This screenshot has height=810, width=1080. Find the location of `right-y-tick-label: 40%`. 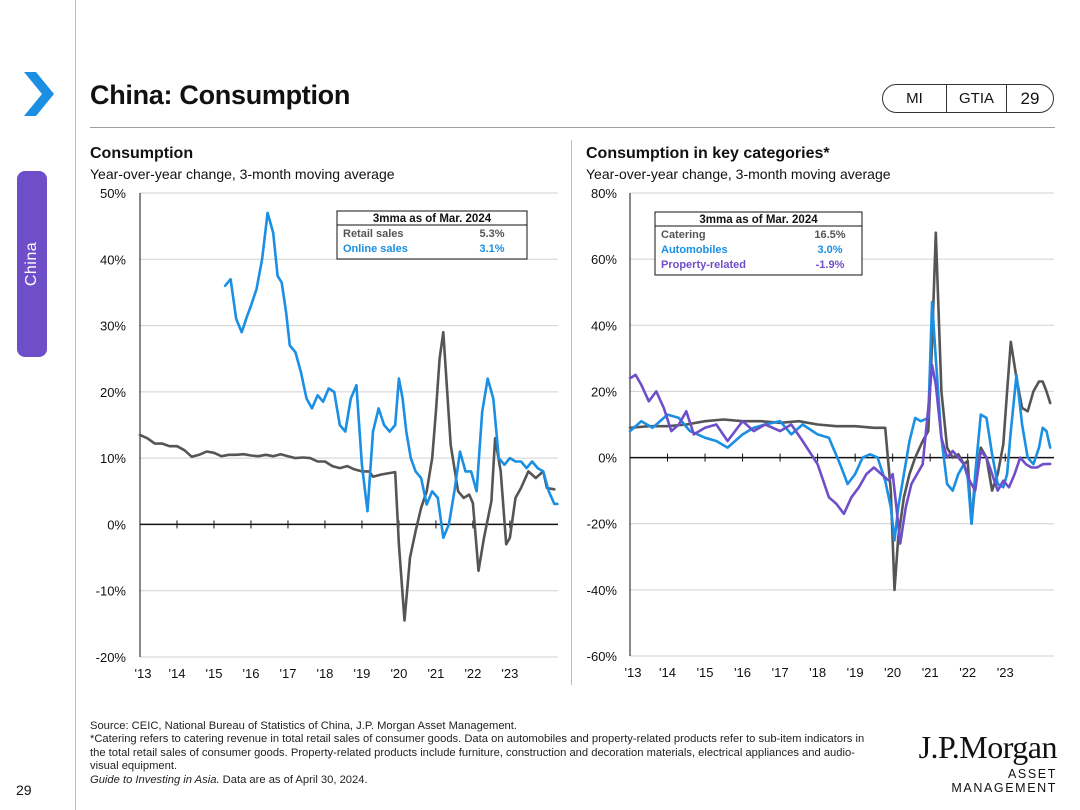

right-y-tick-label: 40% is located at coordinates (604, 325).